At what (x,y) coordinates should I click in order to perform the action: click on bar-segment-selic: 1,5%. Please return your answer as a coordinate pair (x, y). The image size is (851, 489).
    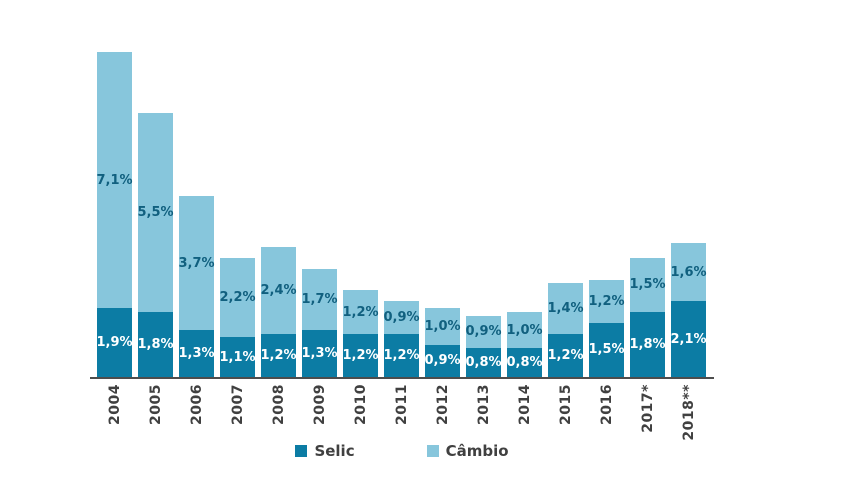
    Looking at the image, I should click on (606, 349).